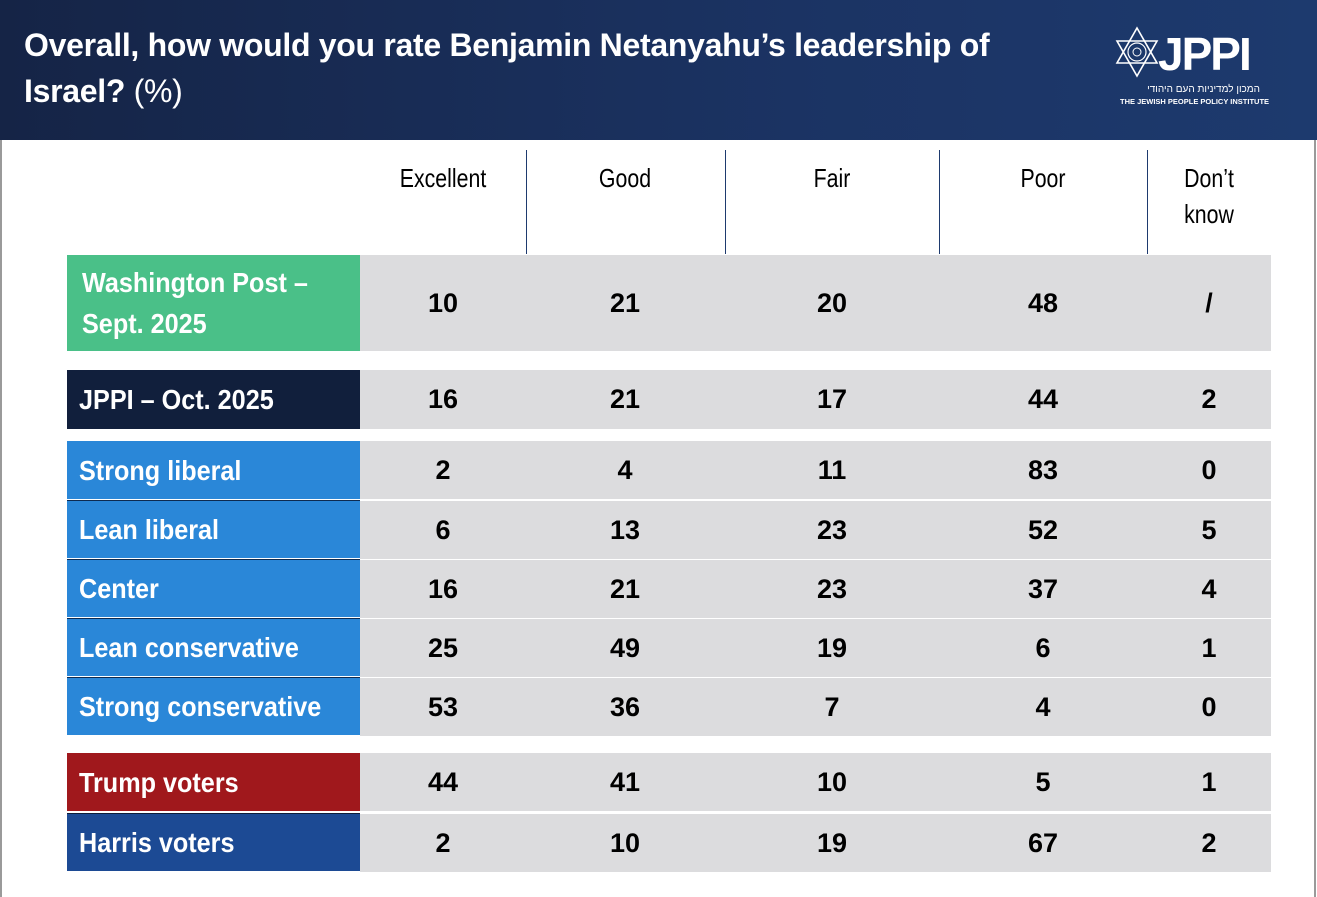 The width and height of the screenshot is (1317, 897). I want to click on table-row: Harris voters 2 10 19 67 2, so click(669, 842).